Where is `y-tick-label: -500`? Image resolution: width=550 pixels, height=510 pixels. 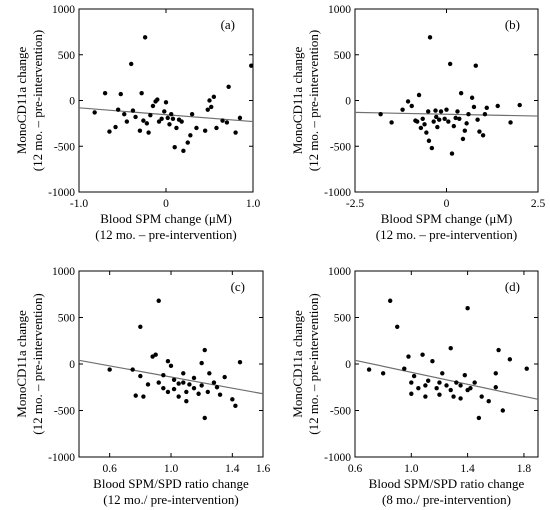 y-tick-label: -500 is located at coordinates (340, 147).